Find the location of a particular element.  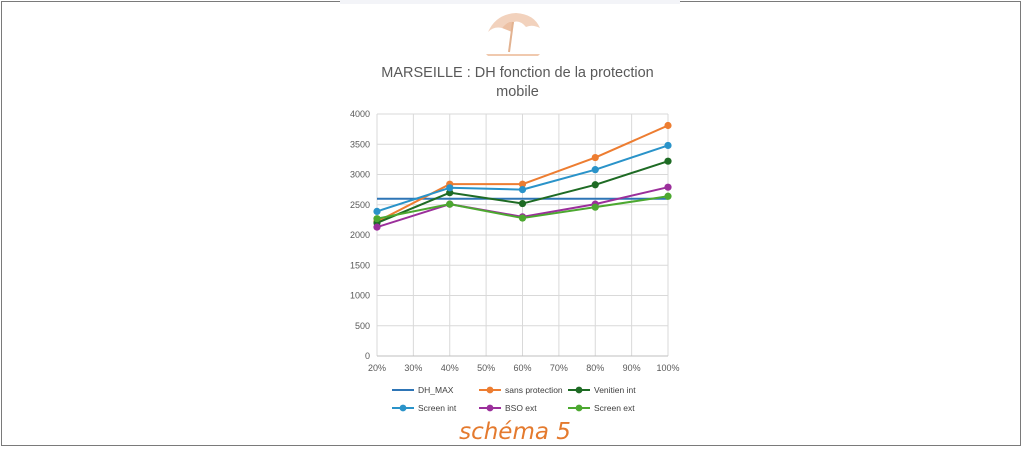

legend-label: sans protection is located at coordinates (534, 390).